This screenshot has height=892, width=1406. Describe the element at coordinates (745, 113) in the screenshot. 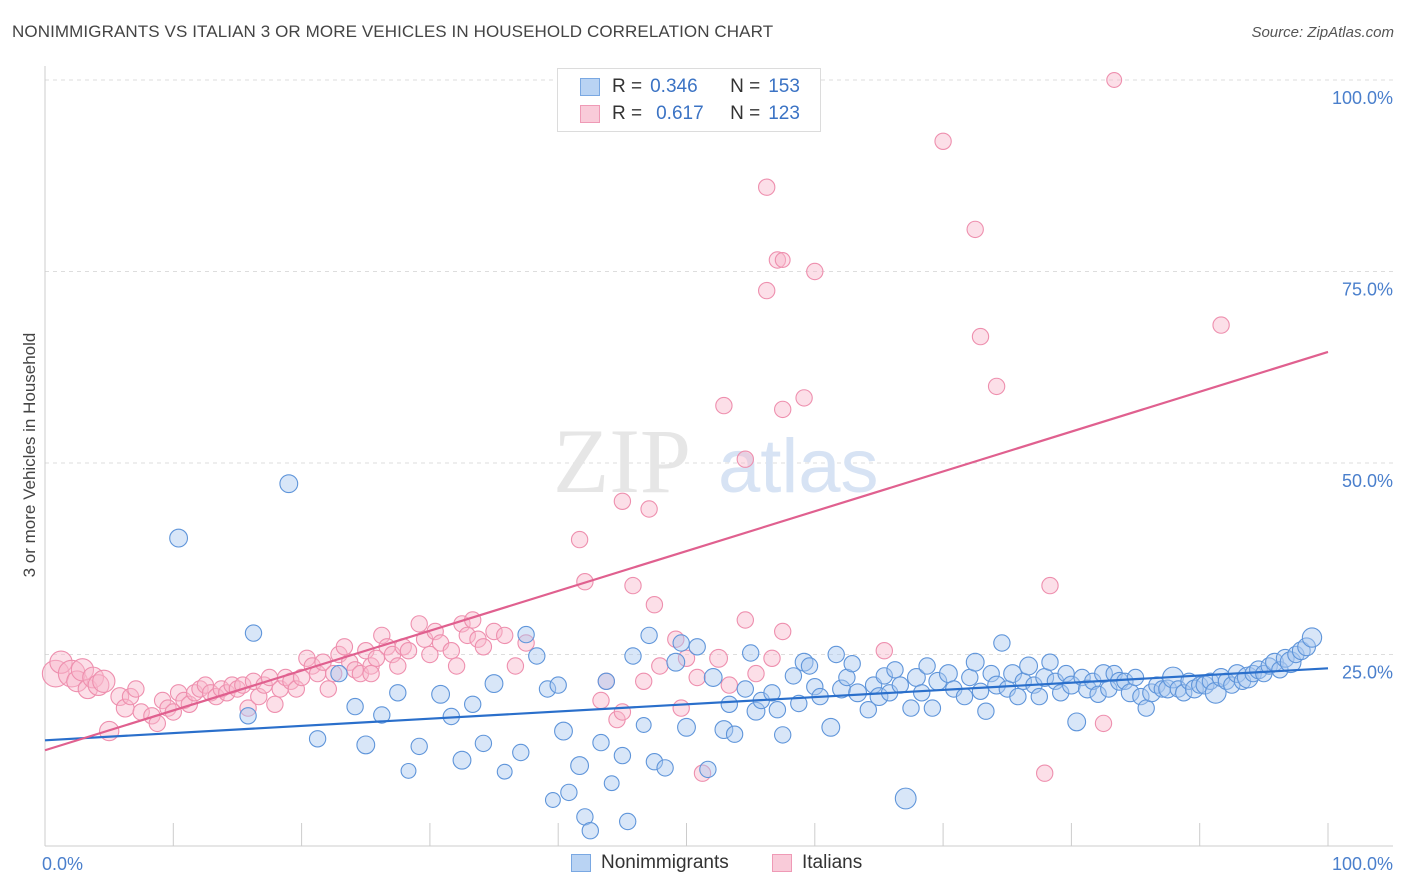

I see `n-label: N =` at that location.